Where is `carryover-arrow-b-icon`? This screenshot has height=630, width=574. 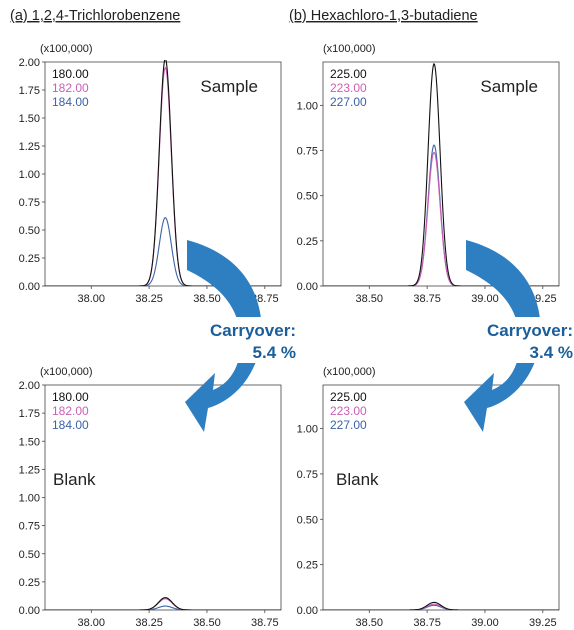 carryover-arrow-b-icon is located at coordinates (502, 336).